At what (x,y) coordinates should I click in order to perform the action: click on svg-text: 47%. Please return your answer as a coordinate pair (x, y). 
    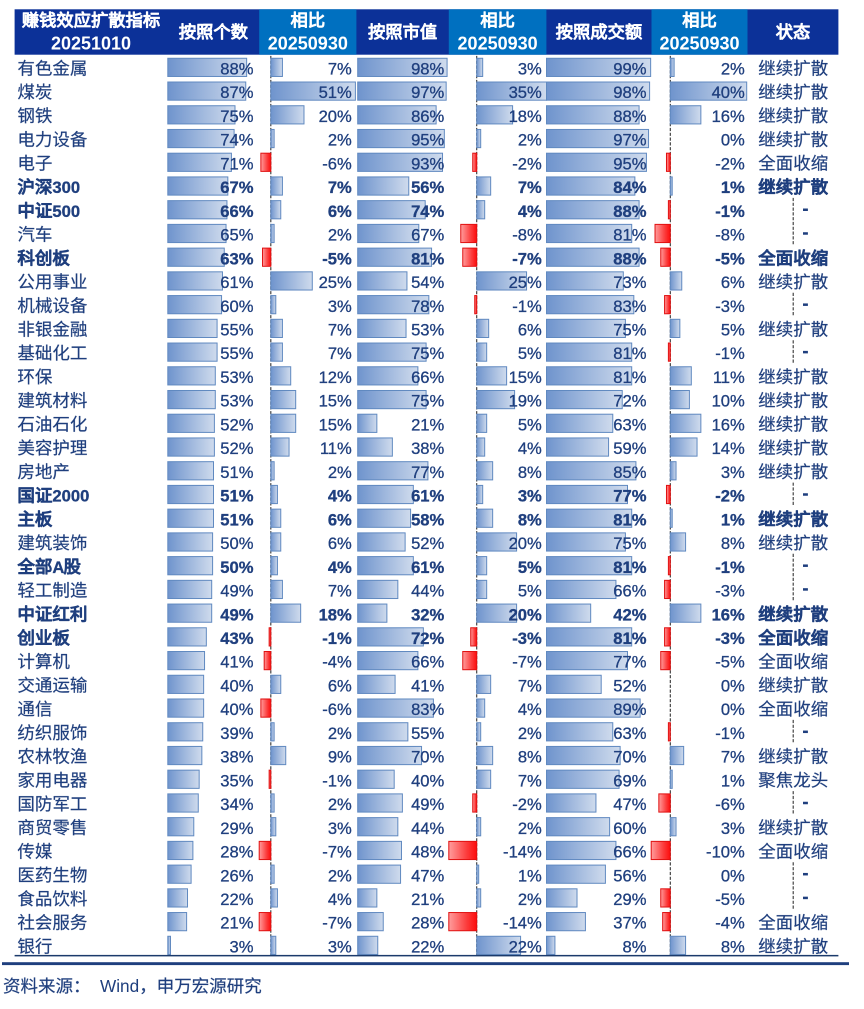
    Looking at the image, I should click on (427, 875).